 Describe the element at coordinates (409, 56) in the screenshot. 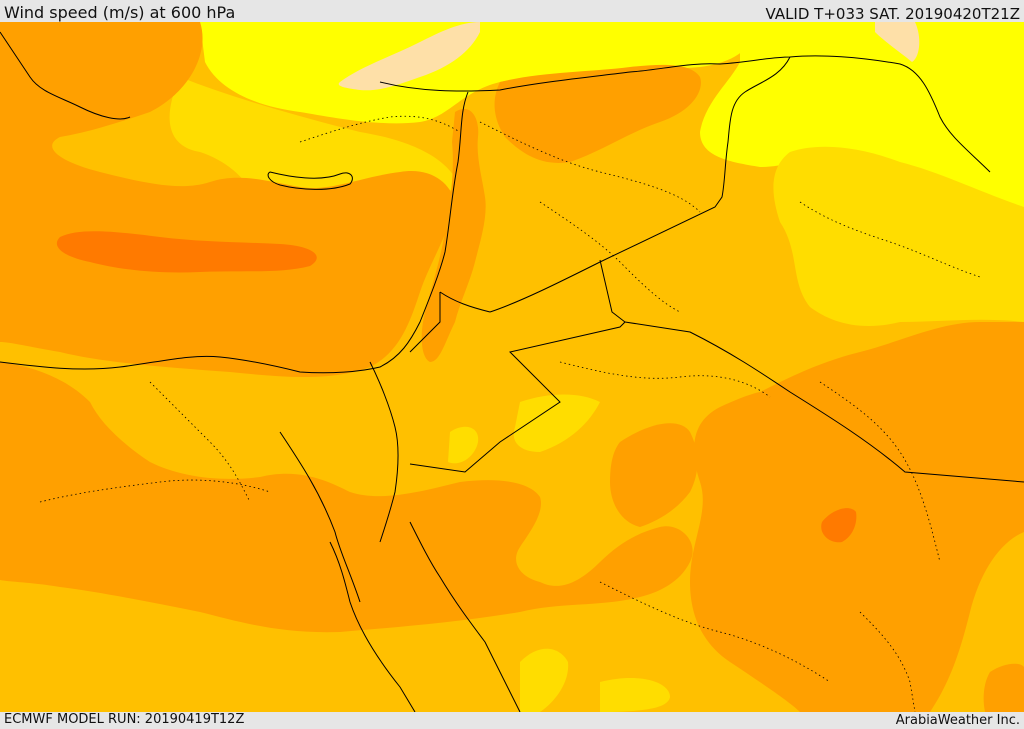

I see `contour-cream` at that location.